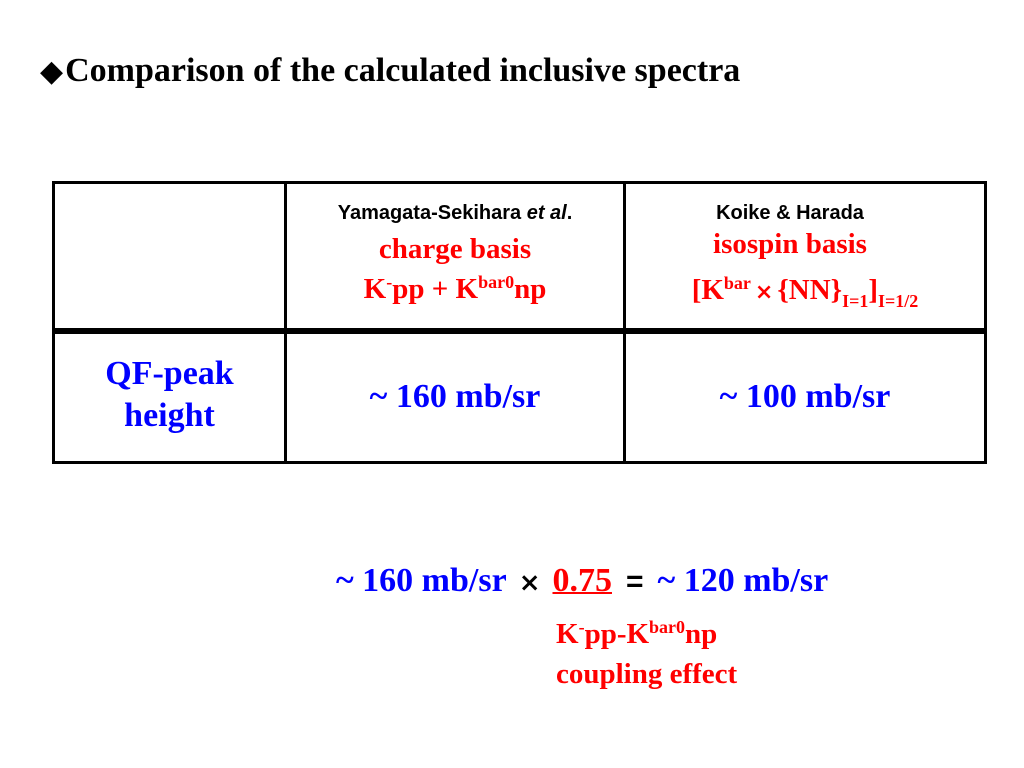 The image size is (1024, 768). Describe the element at coordinates (647, 674) in the screenshot. I see `note-line2: coupling effect` at that location.